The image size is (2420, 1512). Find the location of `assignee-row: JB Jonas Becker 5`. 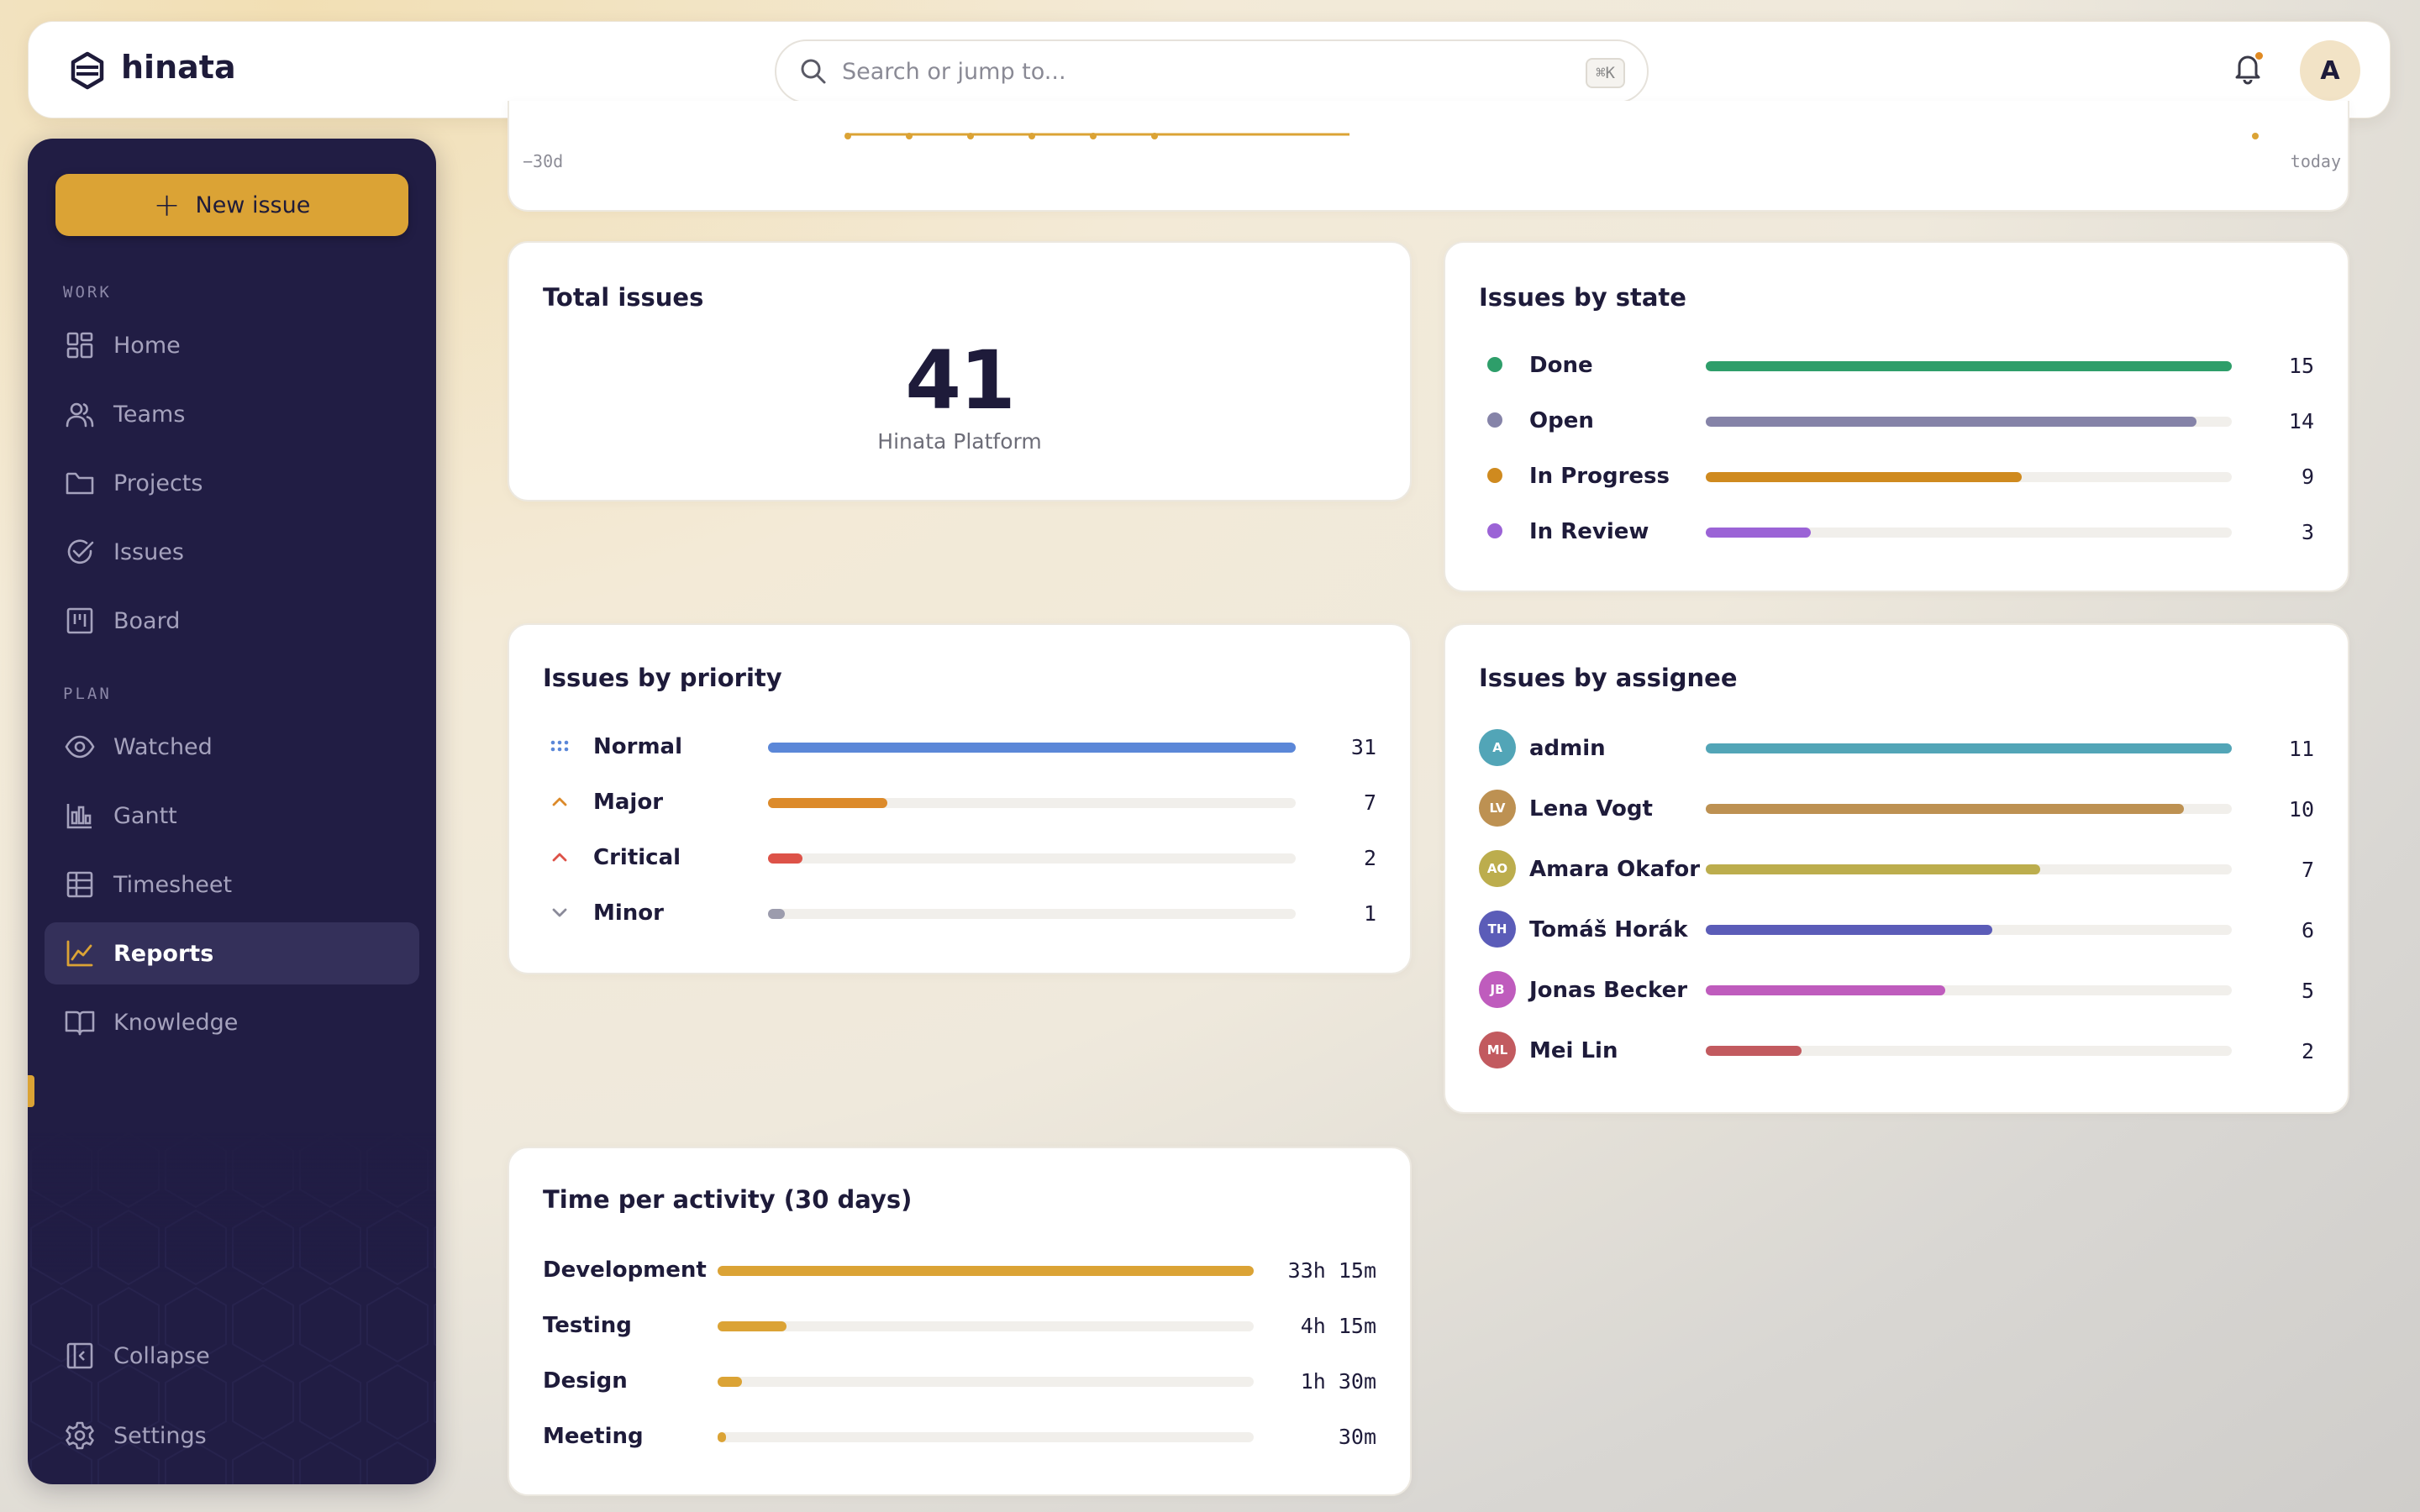

assignee-row: JB Jonas Becker 5 is located at coordinates (1896, 989).